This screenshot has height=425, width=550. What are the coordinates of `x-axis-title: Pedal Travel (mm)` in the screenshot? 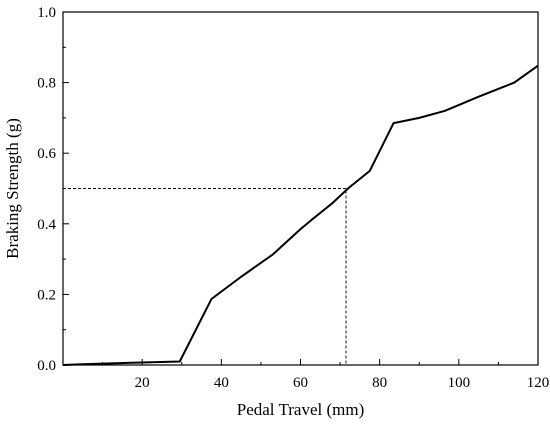 It's located at (301, 409).